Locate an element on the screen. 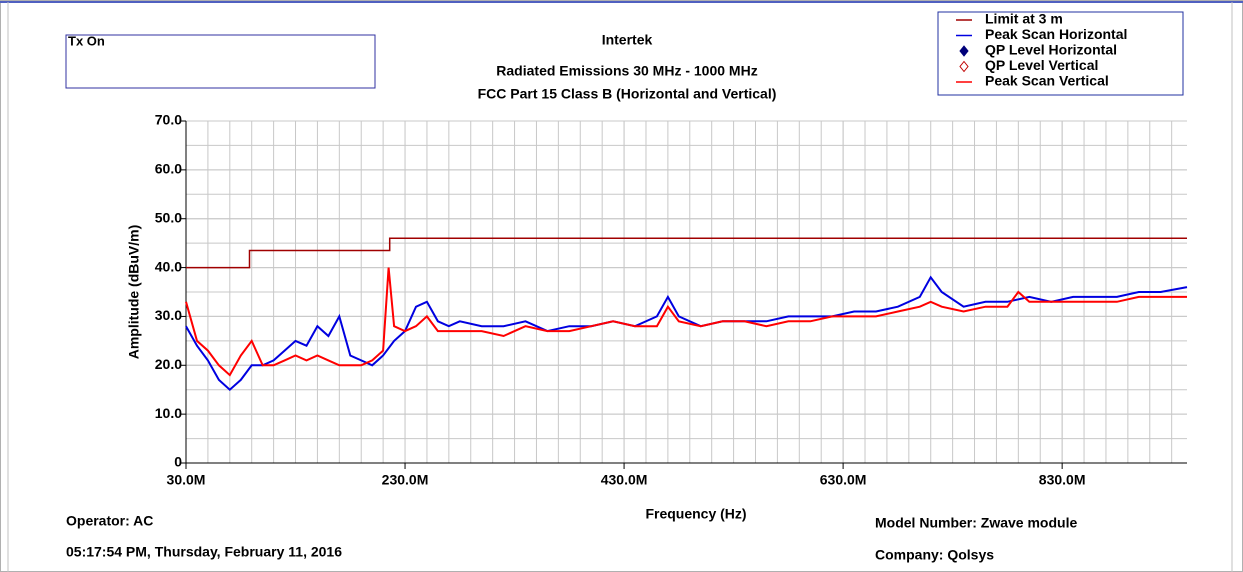  y-tick-label: 40.0 is located at coordinates (168, 266).